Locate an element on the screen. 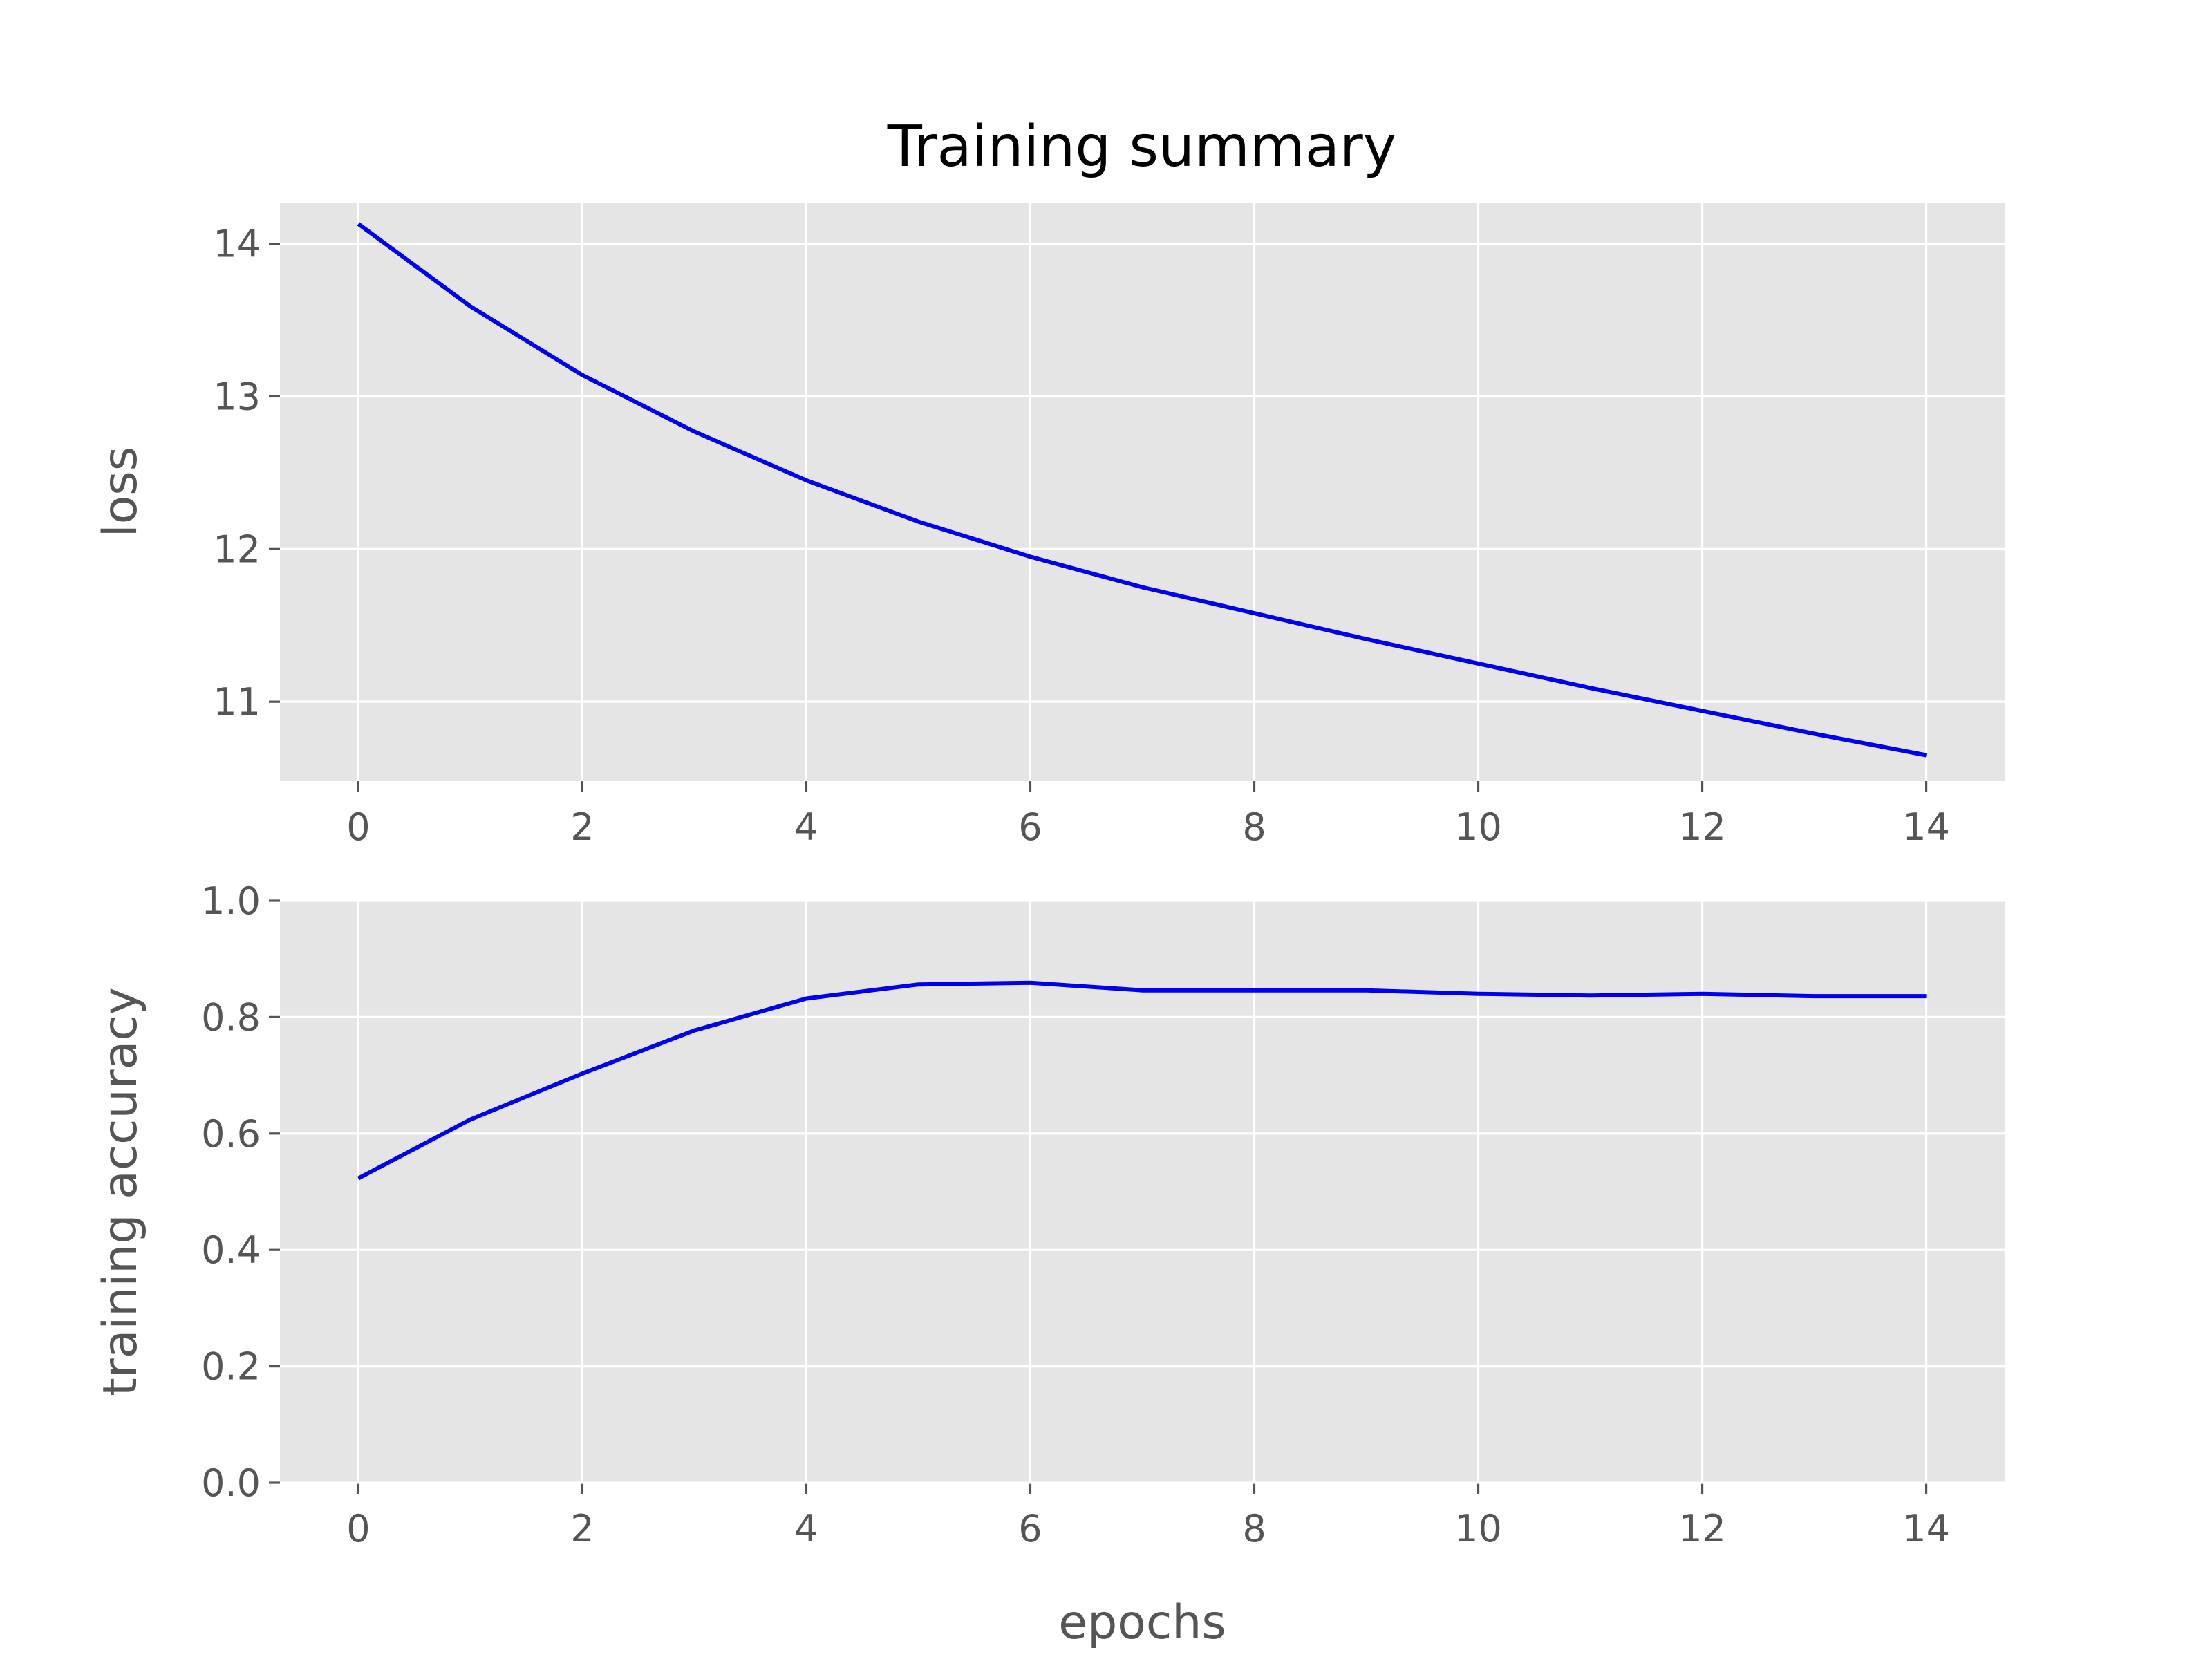  accuracy-x-tick-label: 6 is located at coordinates (1030, 1529).